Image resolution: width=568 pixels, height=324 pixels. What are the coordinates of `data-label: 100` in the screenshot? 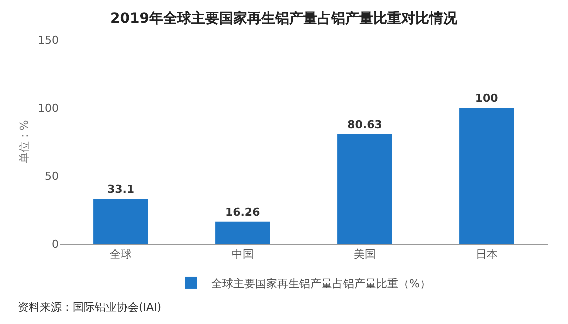 It's located at (487, 98).